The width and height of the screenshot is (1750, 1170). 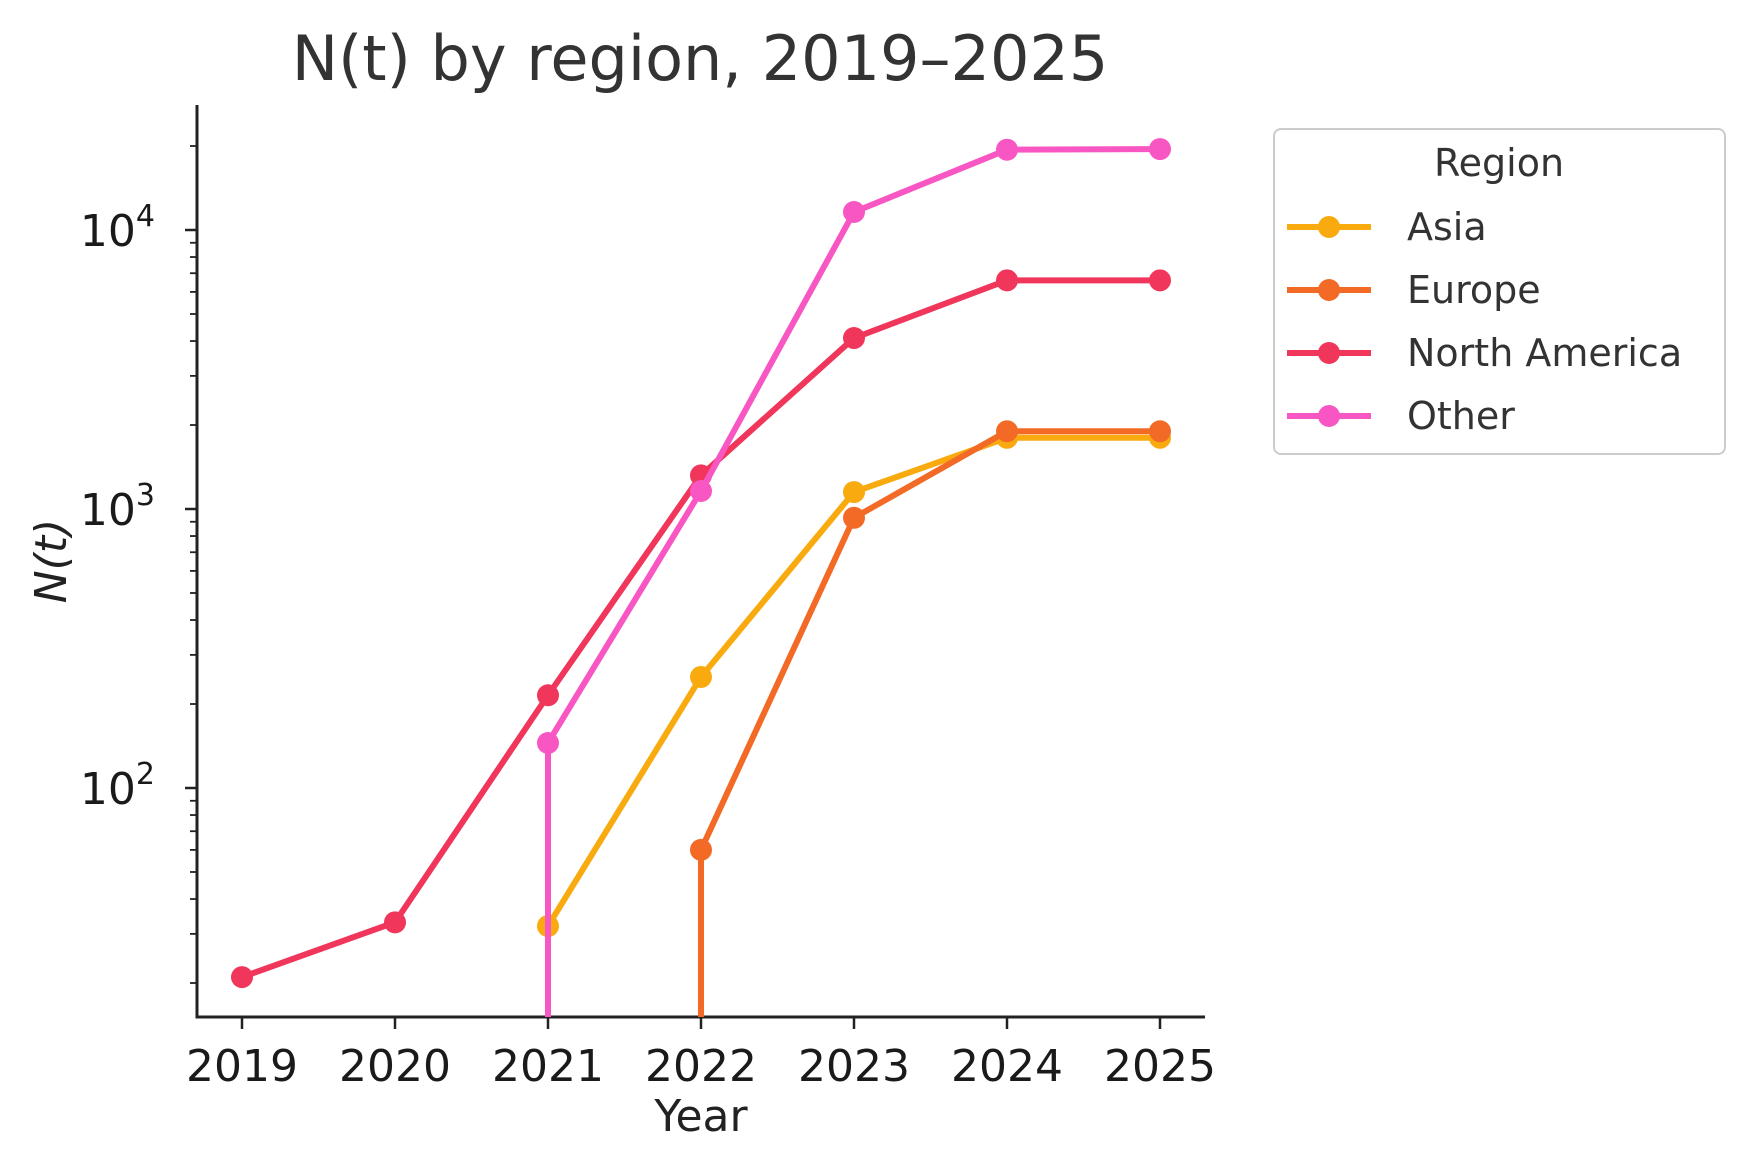 I want to click on legend: Region Asia Europe North America Other, so click(x=1499, y=291).